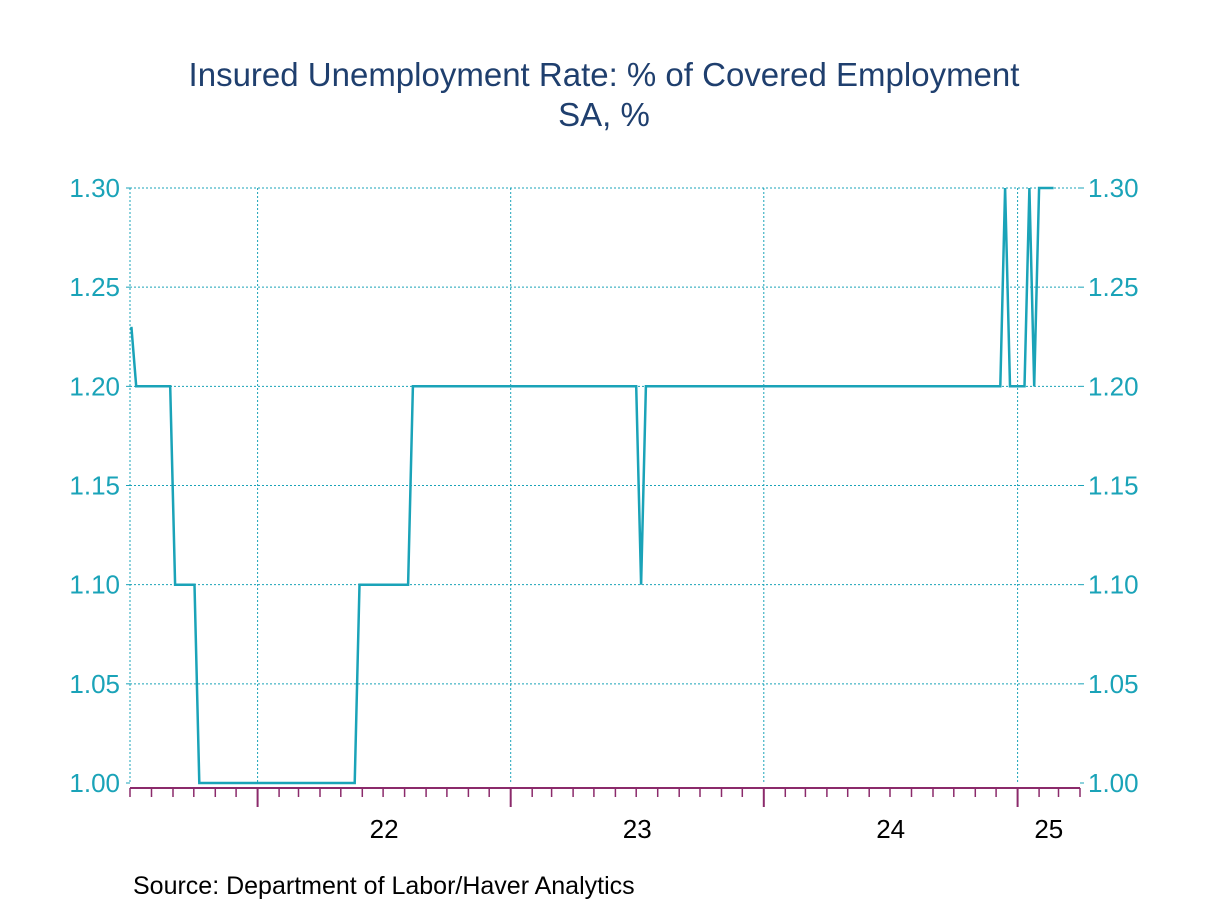  I want to click on x-tick-label: 25, so click(1048, 829).